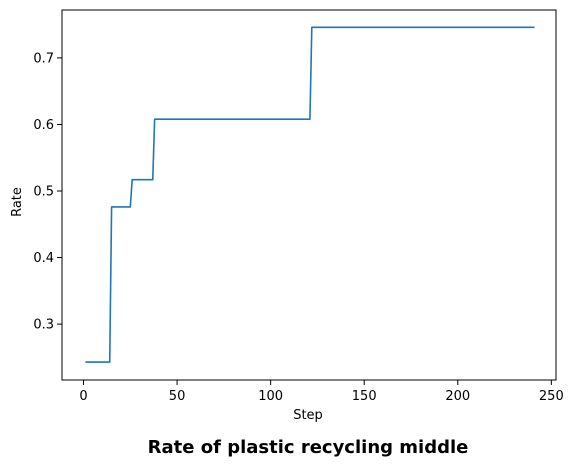 The width and height of the screenshot is (575, 466). What do you see at coordinates (321, 392) in the screenshot?
I see `x-axis: 0 50 100 150 200 250` at bounding box center [321, 392].